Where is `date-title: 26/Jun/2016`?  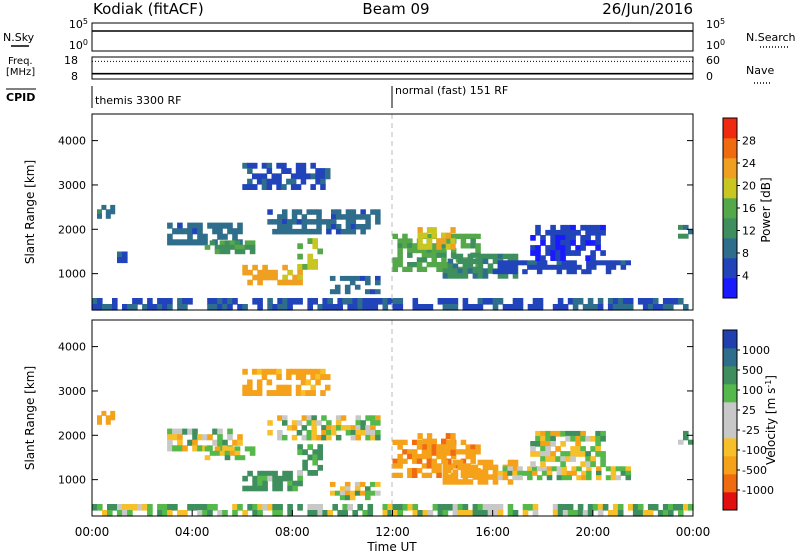 date-title: 26/Jun/2016 is located at coordinates (647, 9).